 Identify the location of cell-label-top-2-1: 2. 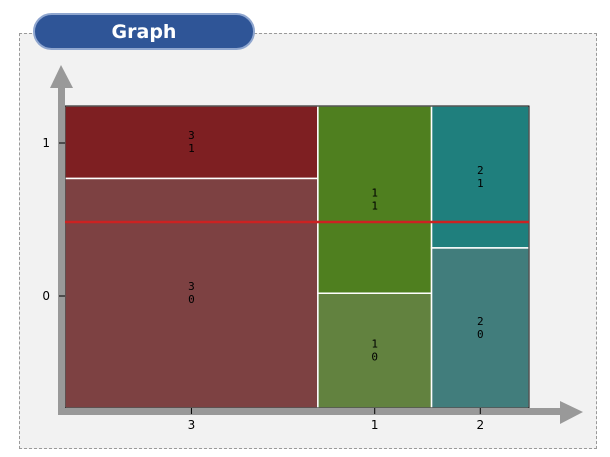
(480, 170).